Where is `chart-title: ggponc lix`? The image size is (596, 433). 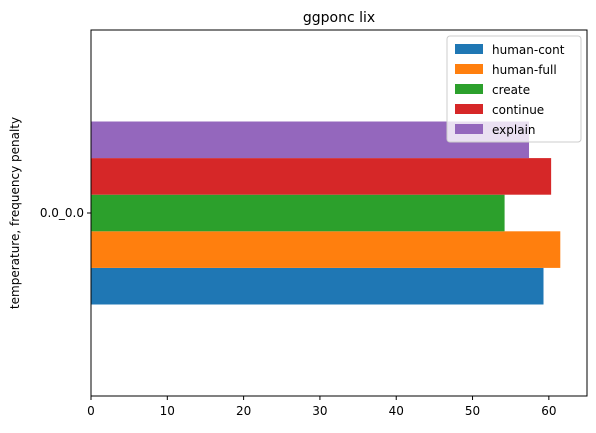 chart-title: ggponc lix is located at coordinates (339, 18).